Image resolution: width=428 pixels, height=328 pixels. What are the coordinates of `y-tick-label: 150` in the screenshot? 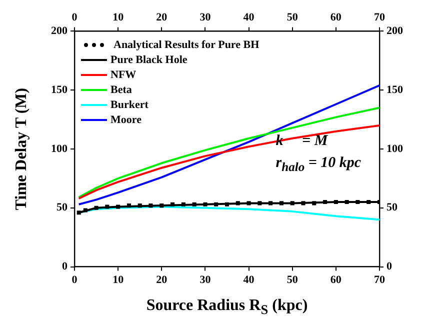 It's located at (59, 90).